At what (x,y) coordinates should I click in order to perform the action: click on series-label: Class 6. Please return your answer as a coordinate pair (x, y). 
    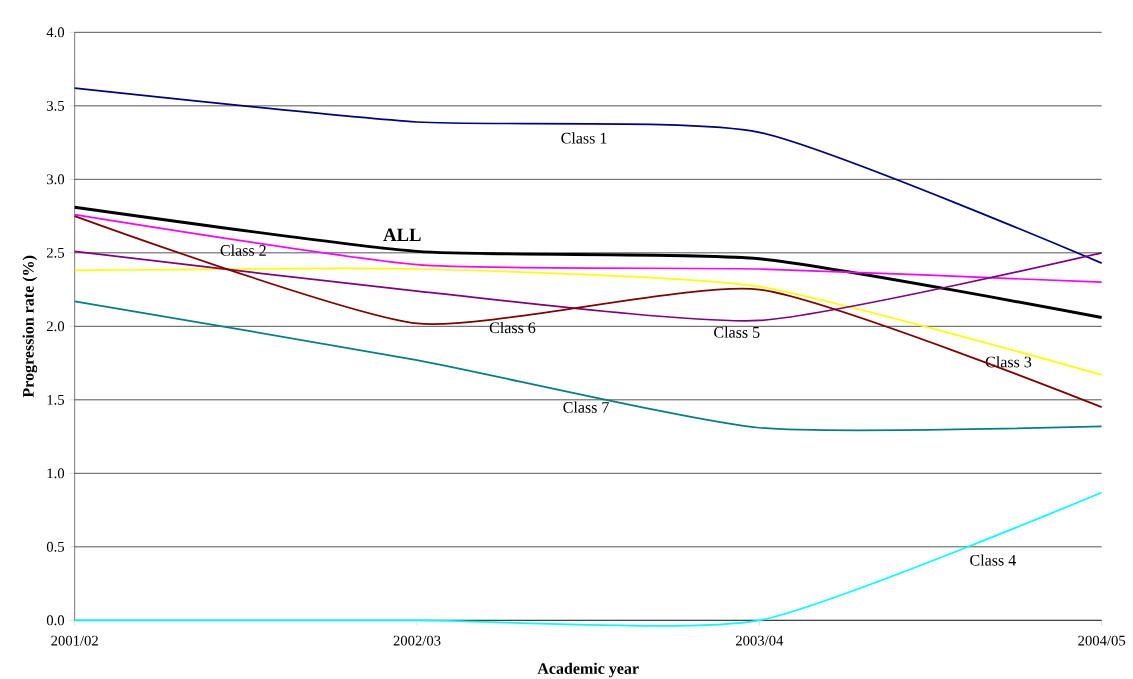
    Looking at the image, I should click on (512, 327).